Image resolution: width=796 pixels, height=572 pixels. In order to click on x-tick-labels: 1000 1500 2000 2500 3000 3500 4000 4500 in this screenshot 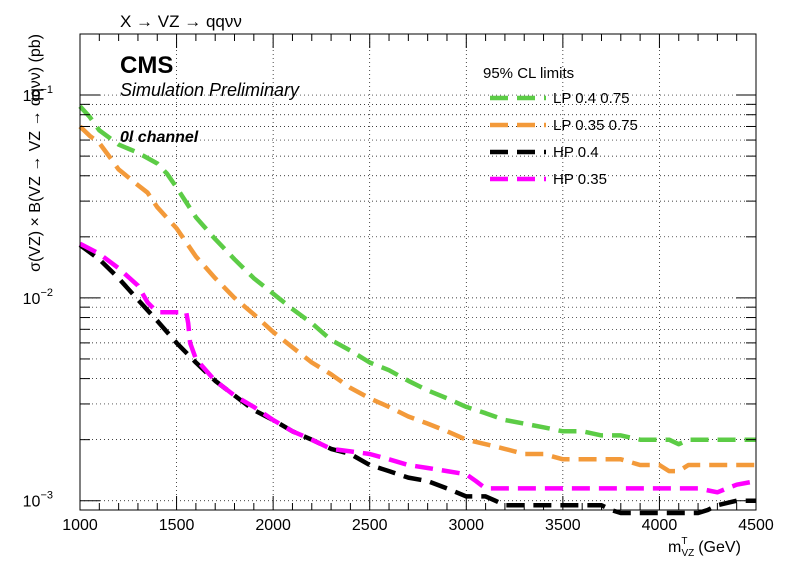, I will do `click(418, 525)`.